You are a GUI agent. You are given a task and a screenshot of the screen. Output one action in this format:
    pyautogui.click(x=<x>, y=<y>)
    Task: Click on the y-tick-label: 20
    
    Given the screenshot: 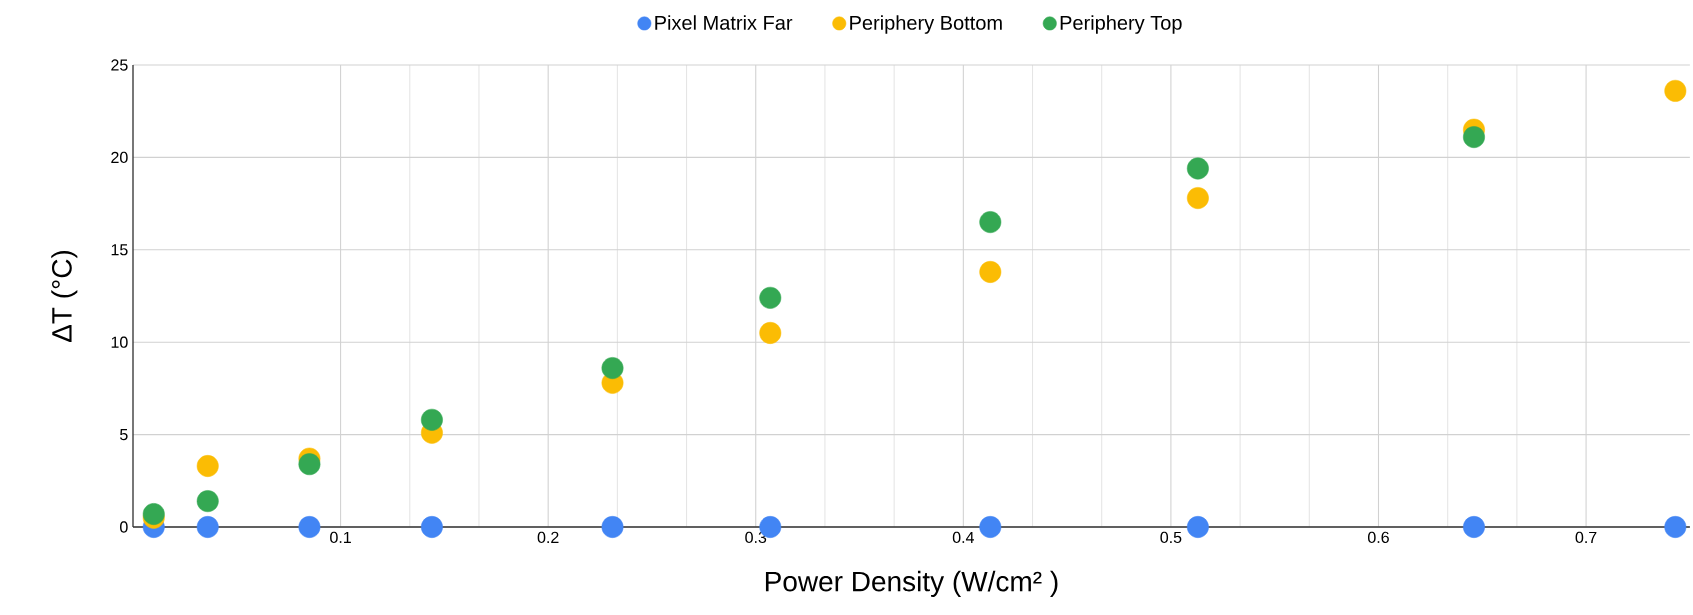 What is the action you would take?
    pyautogui.click(x=119, y=157)
    